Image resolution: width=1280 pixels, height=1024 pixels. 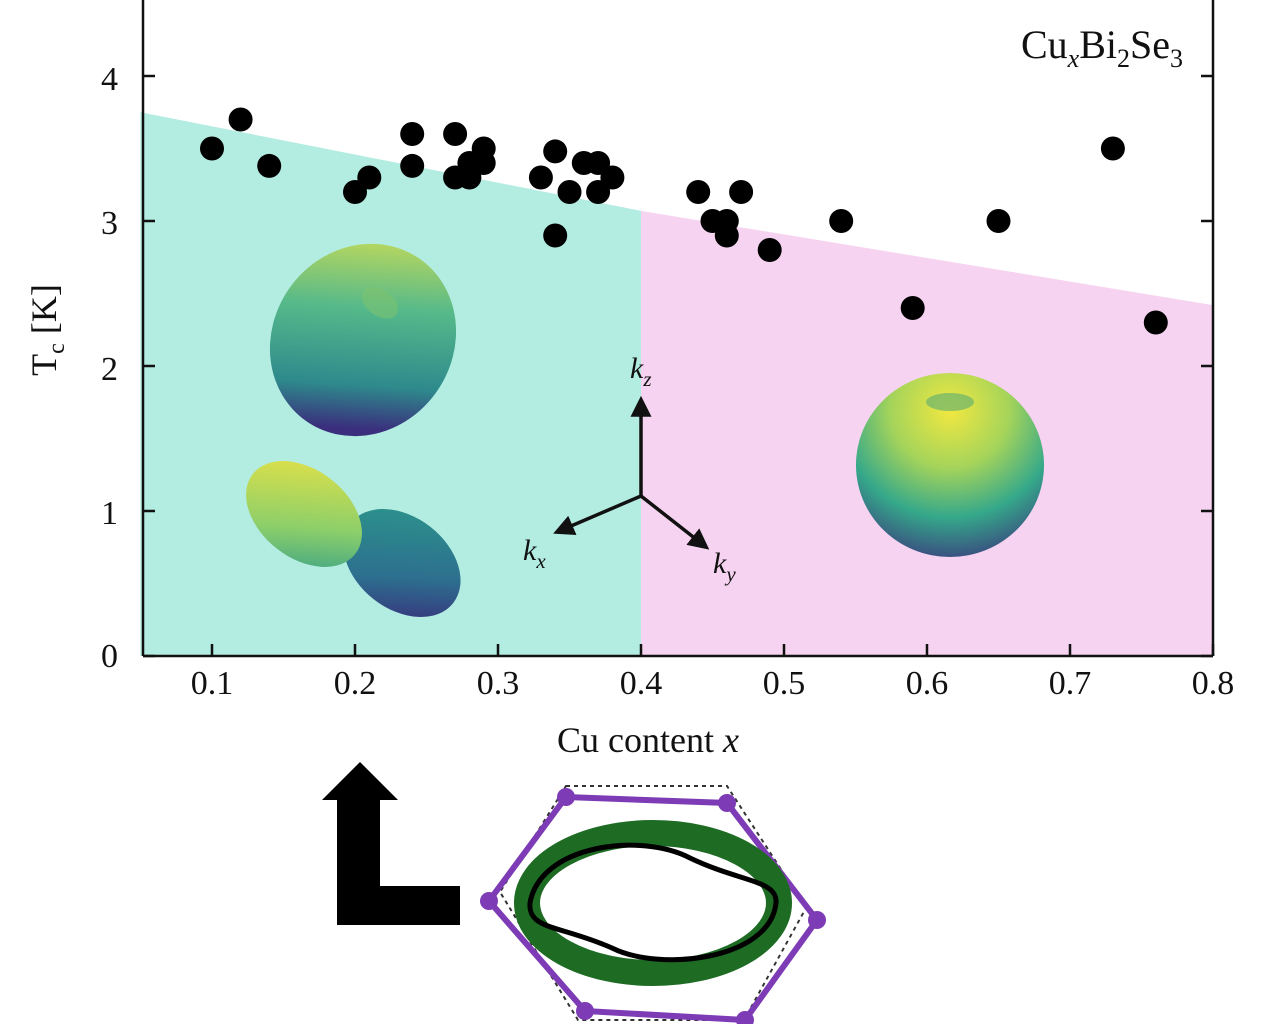 What do you see at coordinates (109, 223) in the screenshot?
I see `y-tick-3: 3` at bounding box center [109, 223].